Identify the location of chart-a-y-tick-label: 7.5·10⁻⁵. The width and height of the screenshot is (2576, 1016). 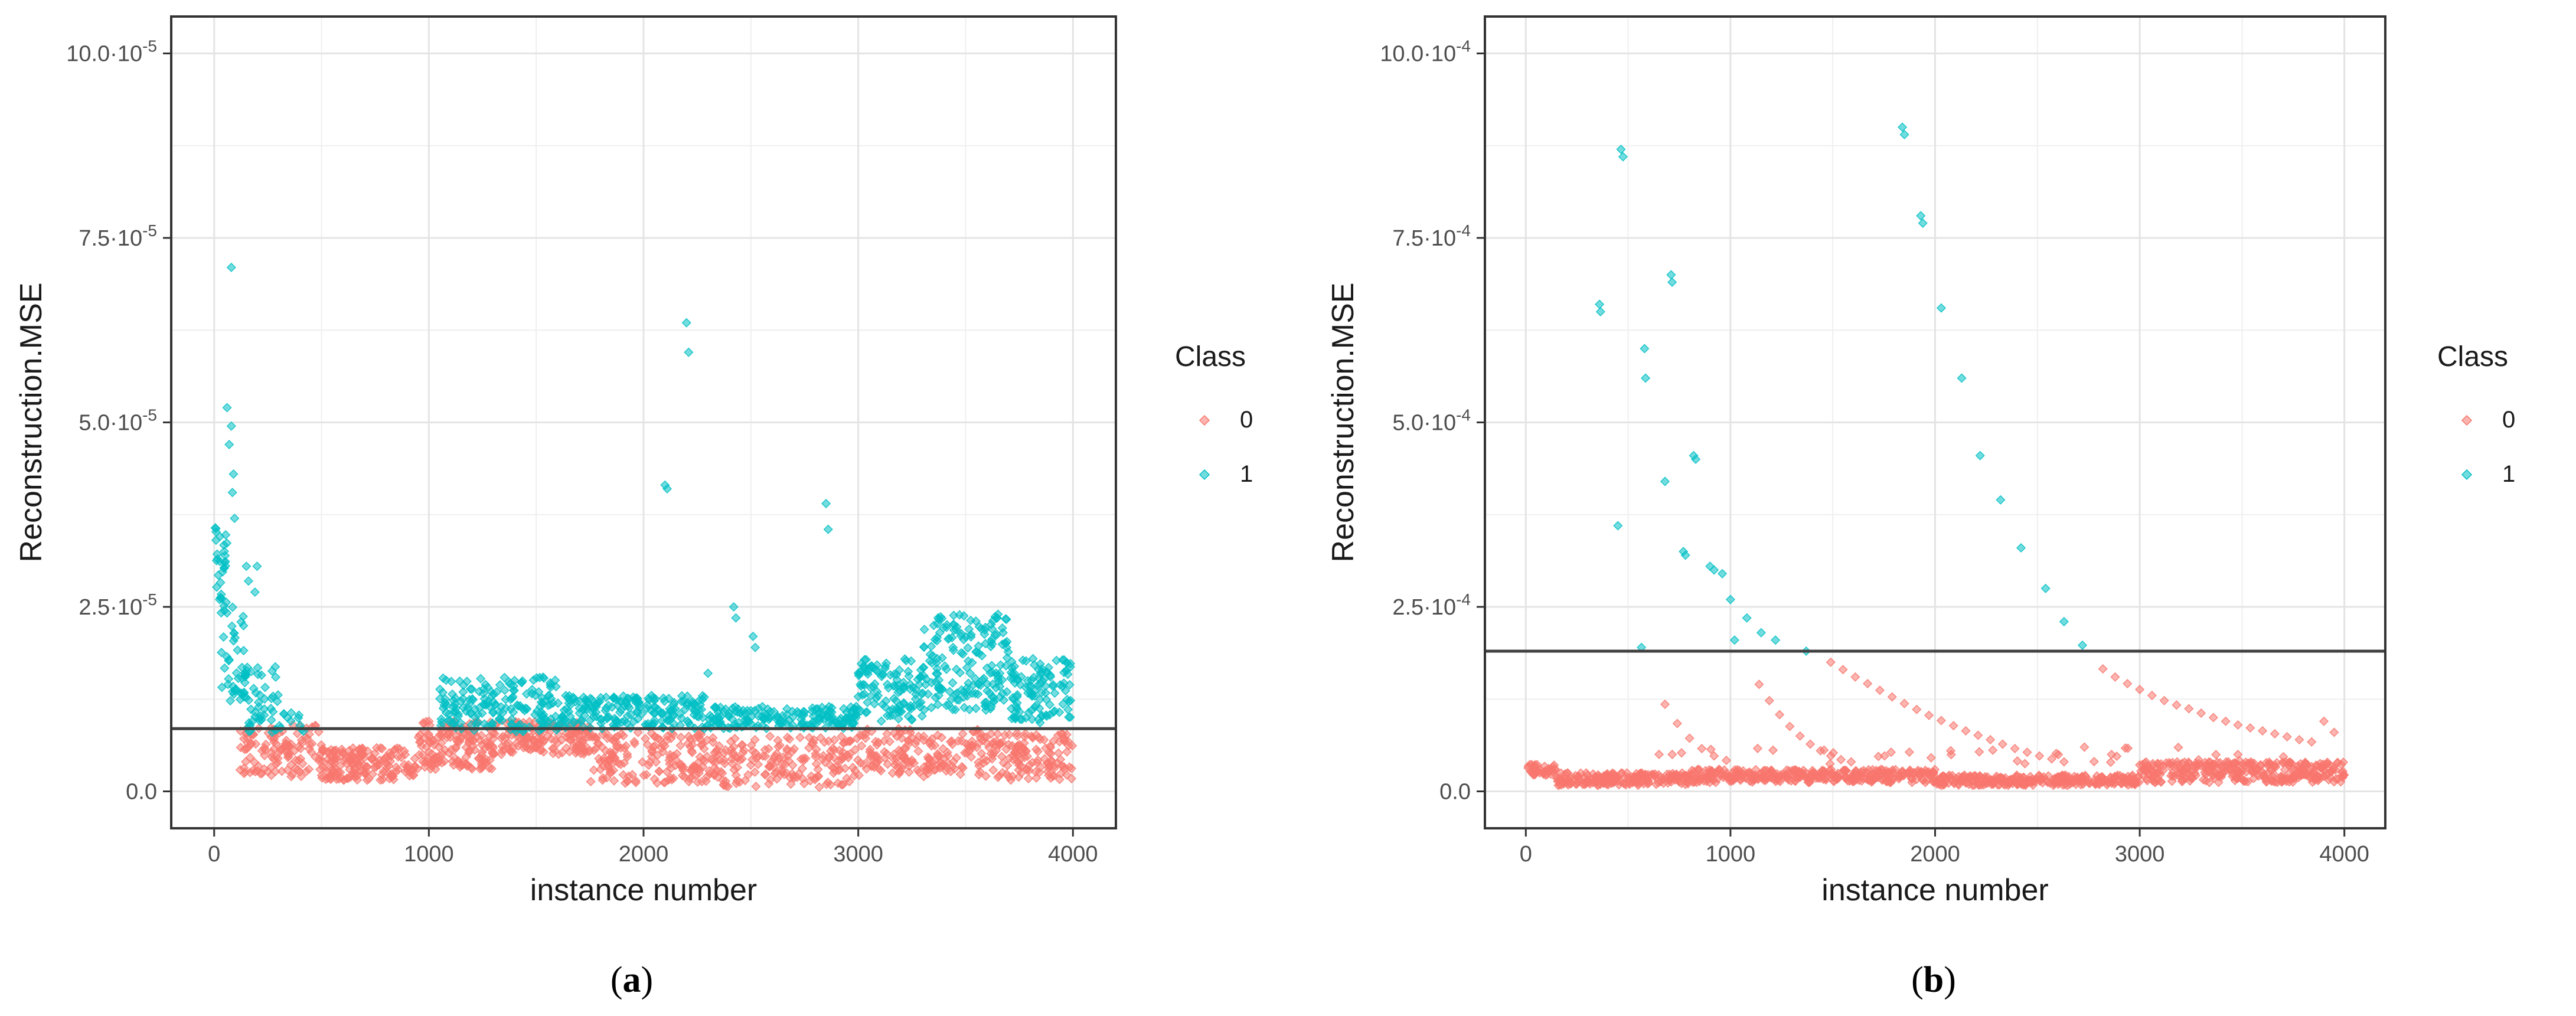
(118, 236).